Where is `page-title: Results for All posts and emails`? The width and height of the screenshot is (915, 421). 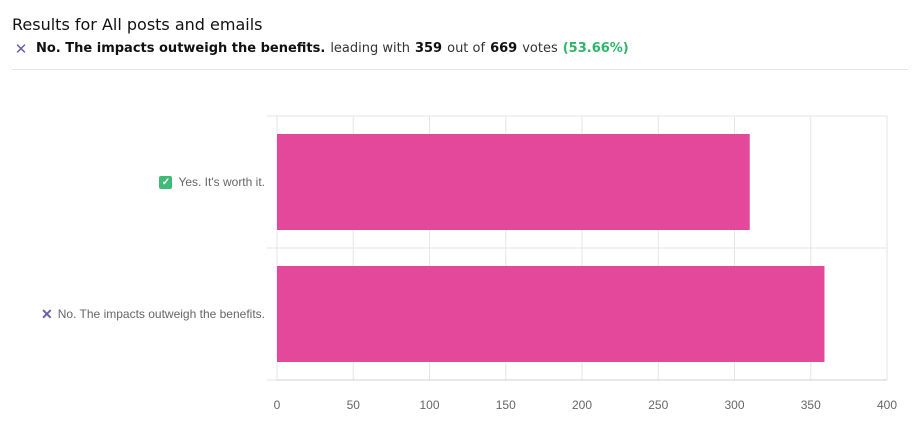
page-title: Results for All posts and emails is located at coordinates (137, 24).